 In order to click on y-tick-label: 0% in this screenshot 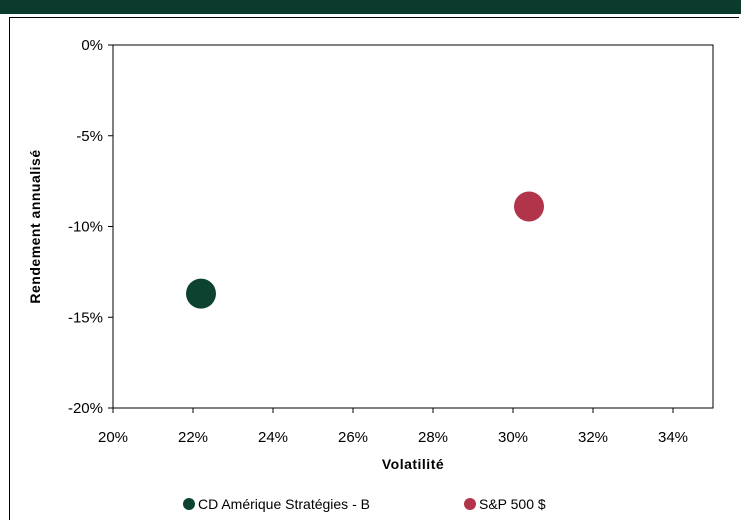, I will do `click(92, 45)`.